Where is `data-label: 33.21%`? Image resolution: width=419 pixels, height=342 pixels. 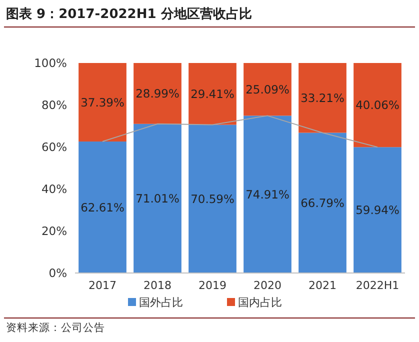
data-label: 33.21% is located at coordinates (322, 97).